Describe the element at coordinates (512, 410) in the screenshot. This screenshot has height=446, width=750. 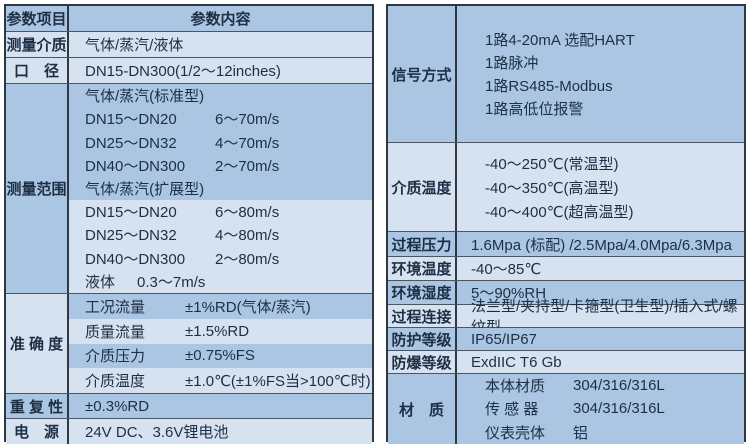
I see `spec-line-name: 传 感 器` at that location.